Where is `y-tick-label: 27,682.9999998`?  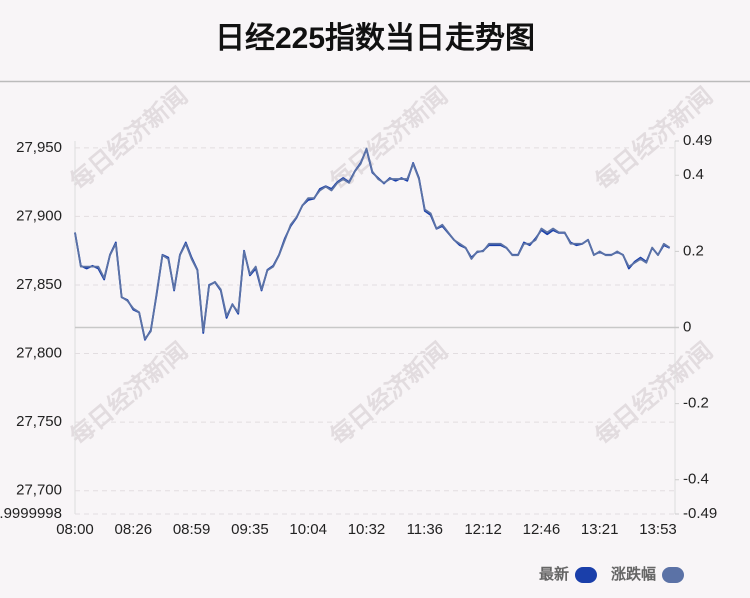
y-tick-label: 27,682.9999998 is located at coordinates (31, 513).